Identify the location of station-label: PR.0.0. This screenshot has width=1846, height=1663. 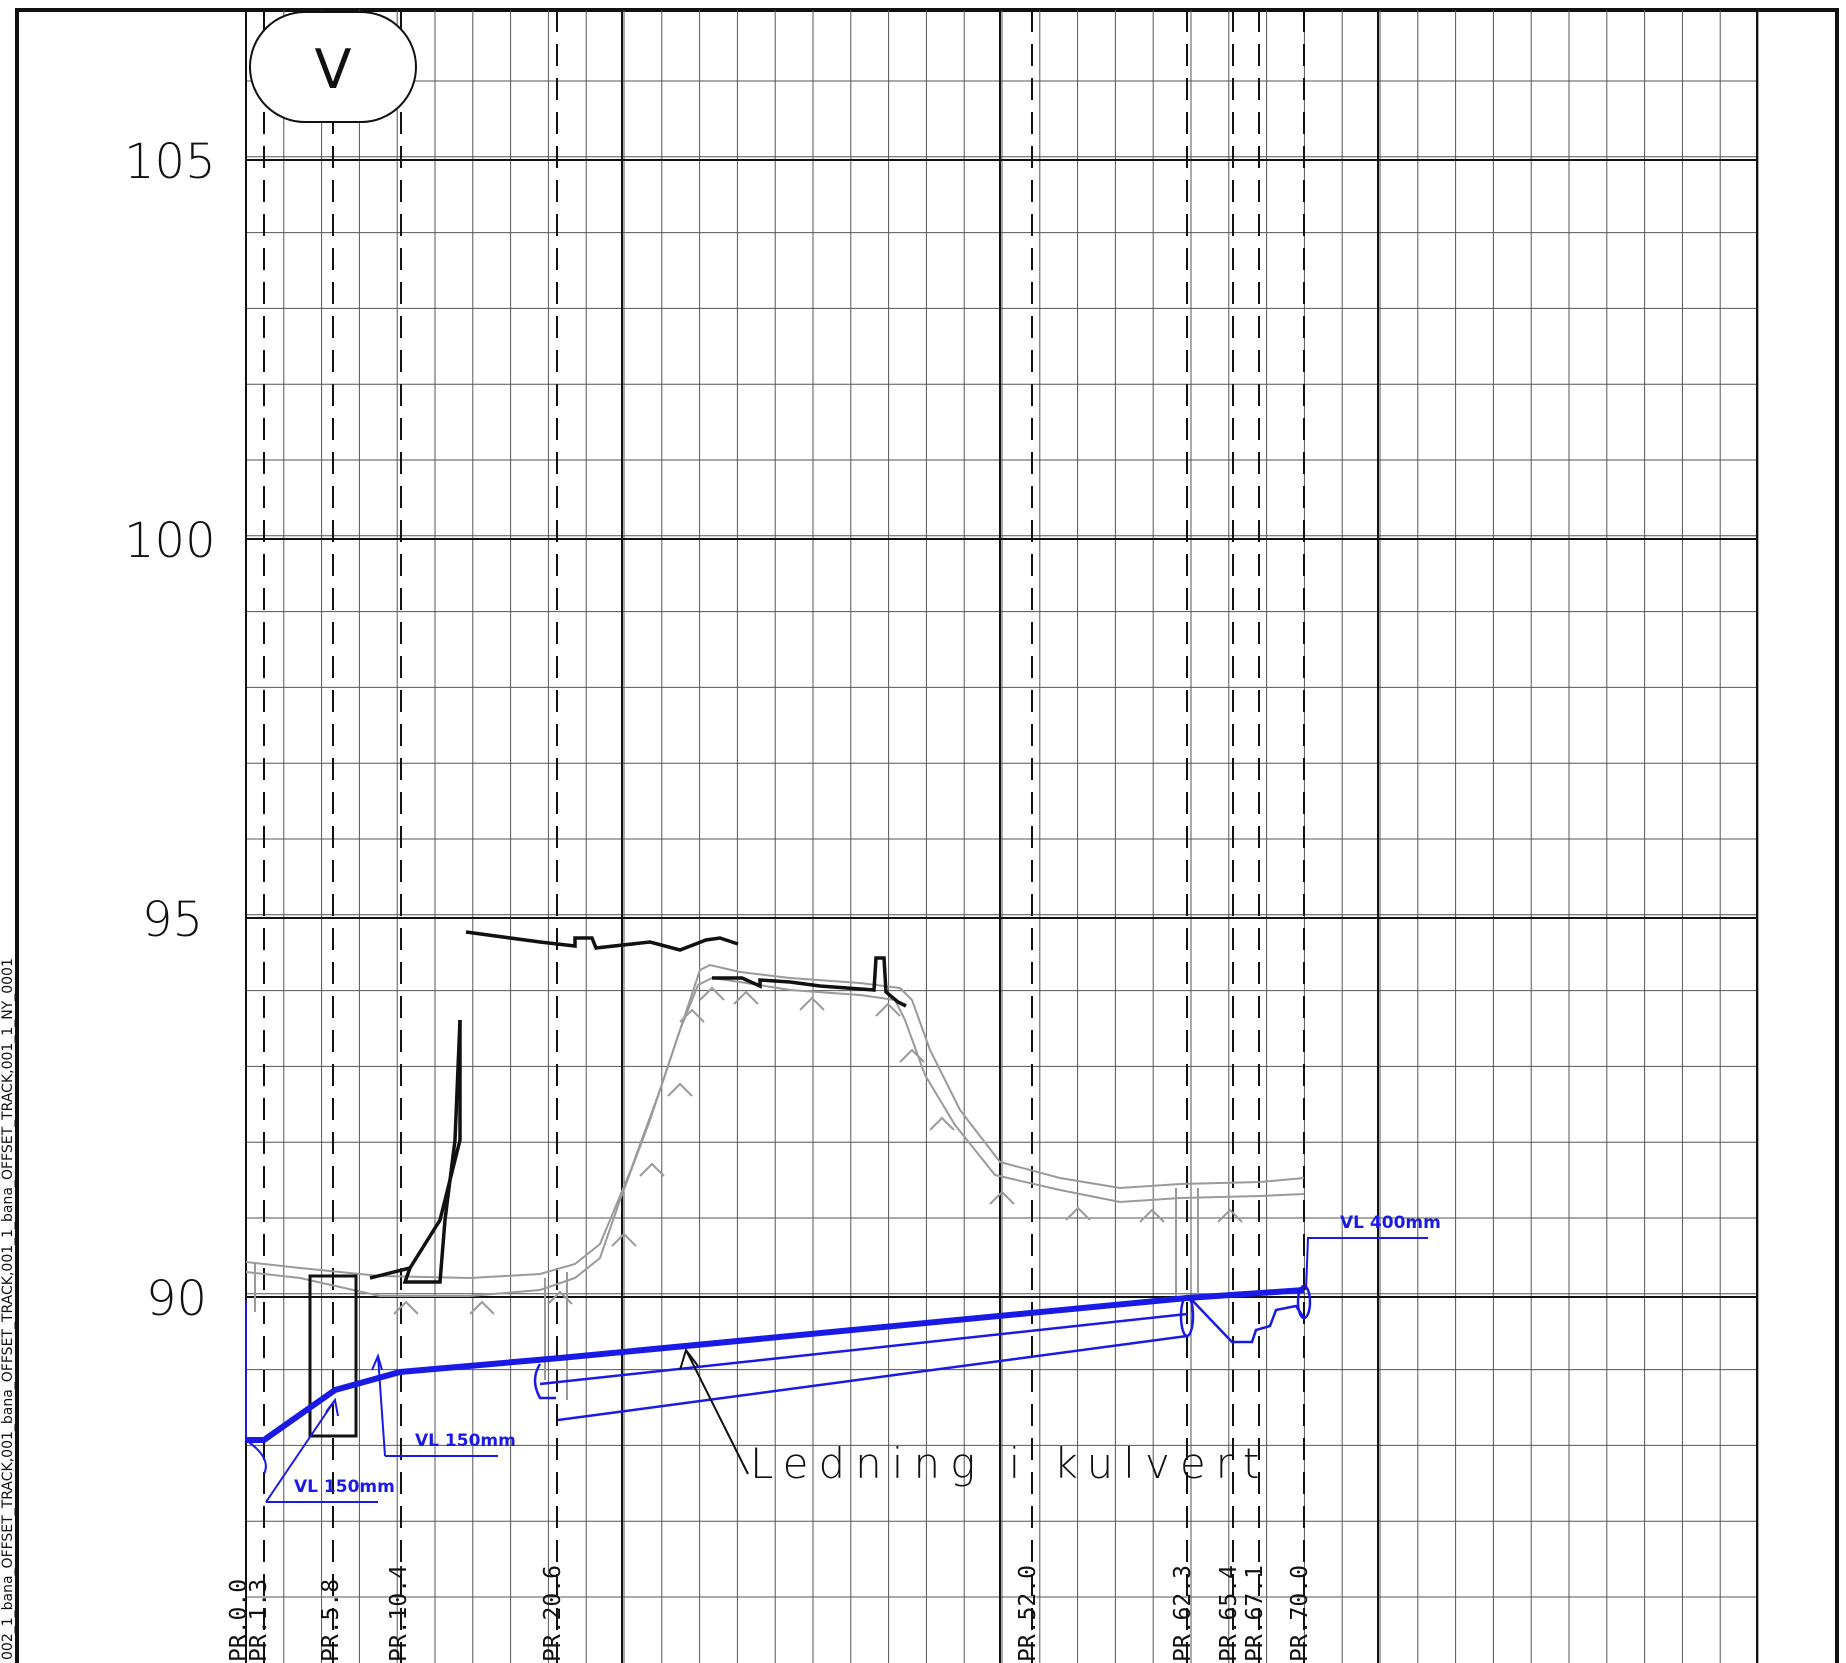
(239, 1620).